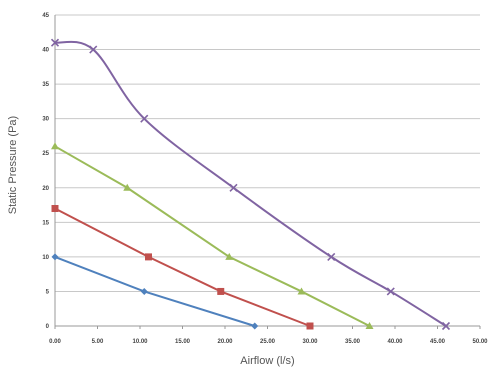  Describe the element at coordinates (45, 154) in the screenshot. I see `y-tick-label: 25` at that location.